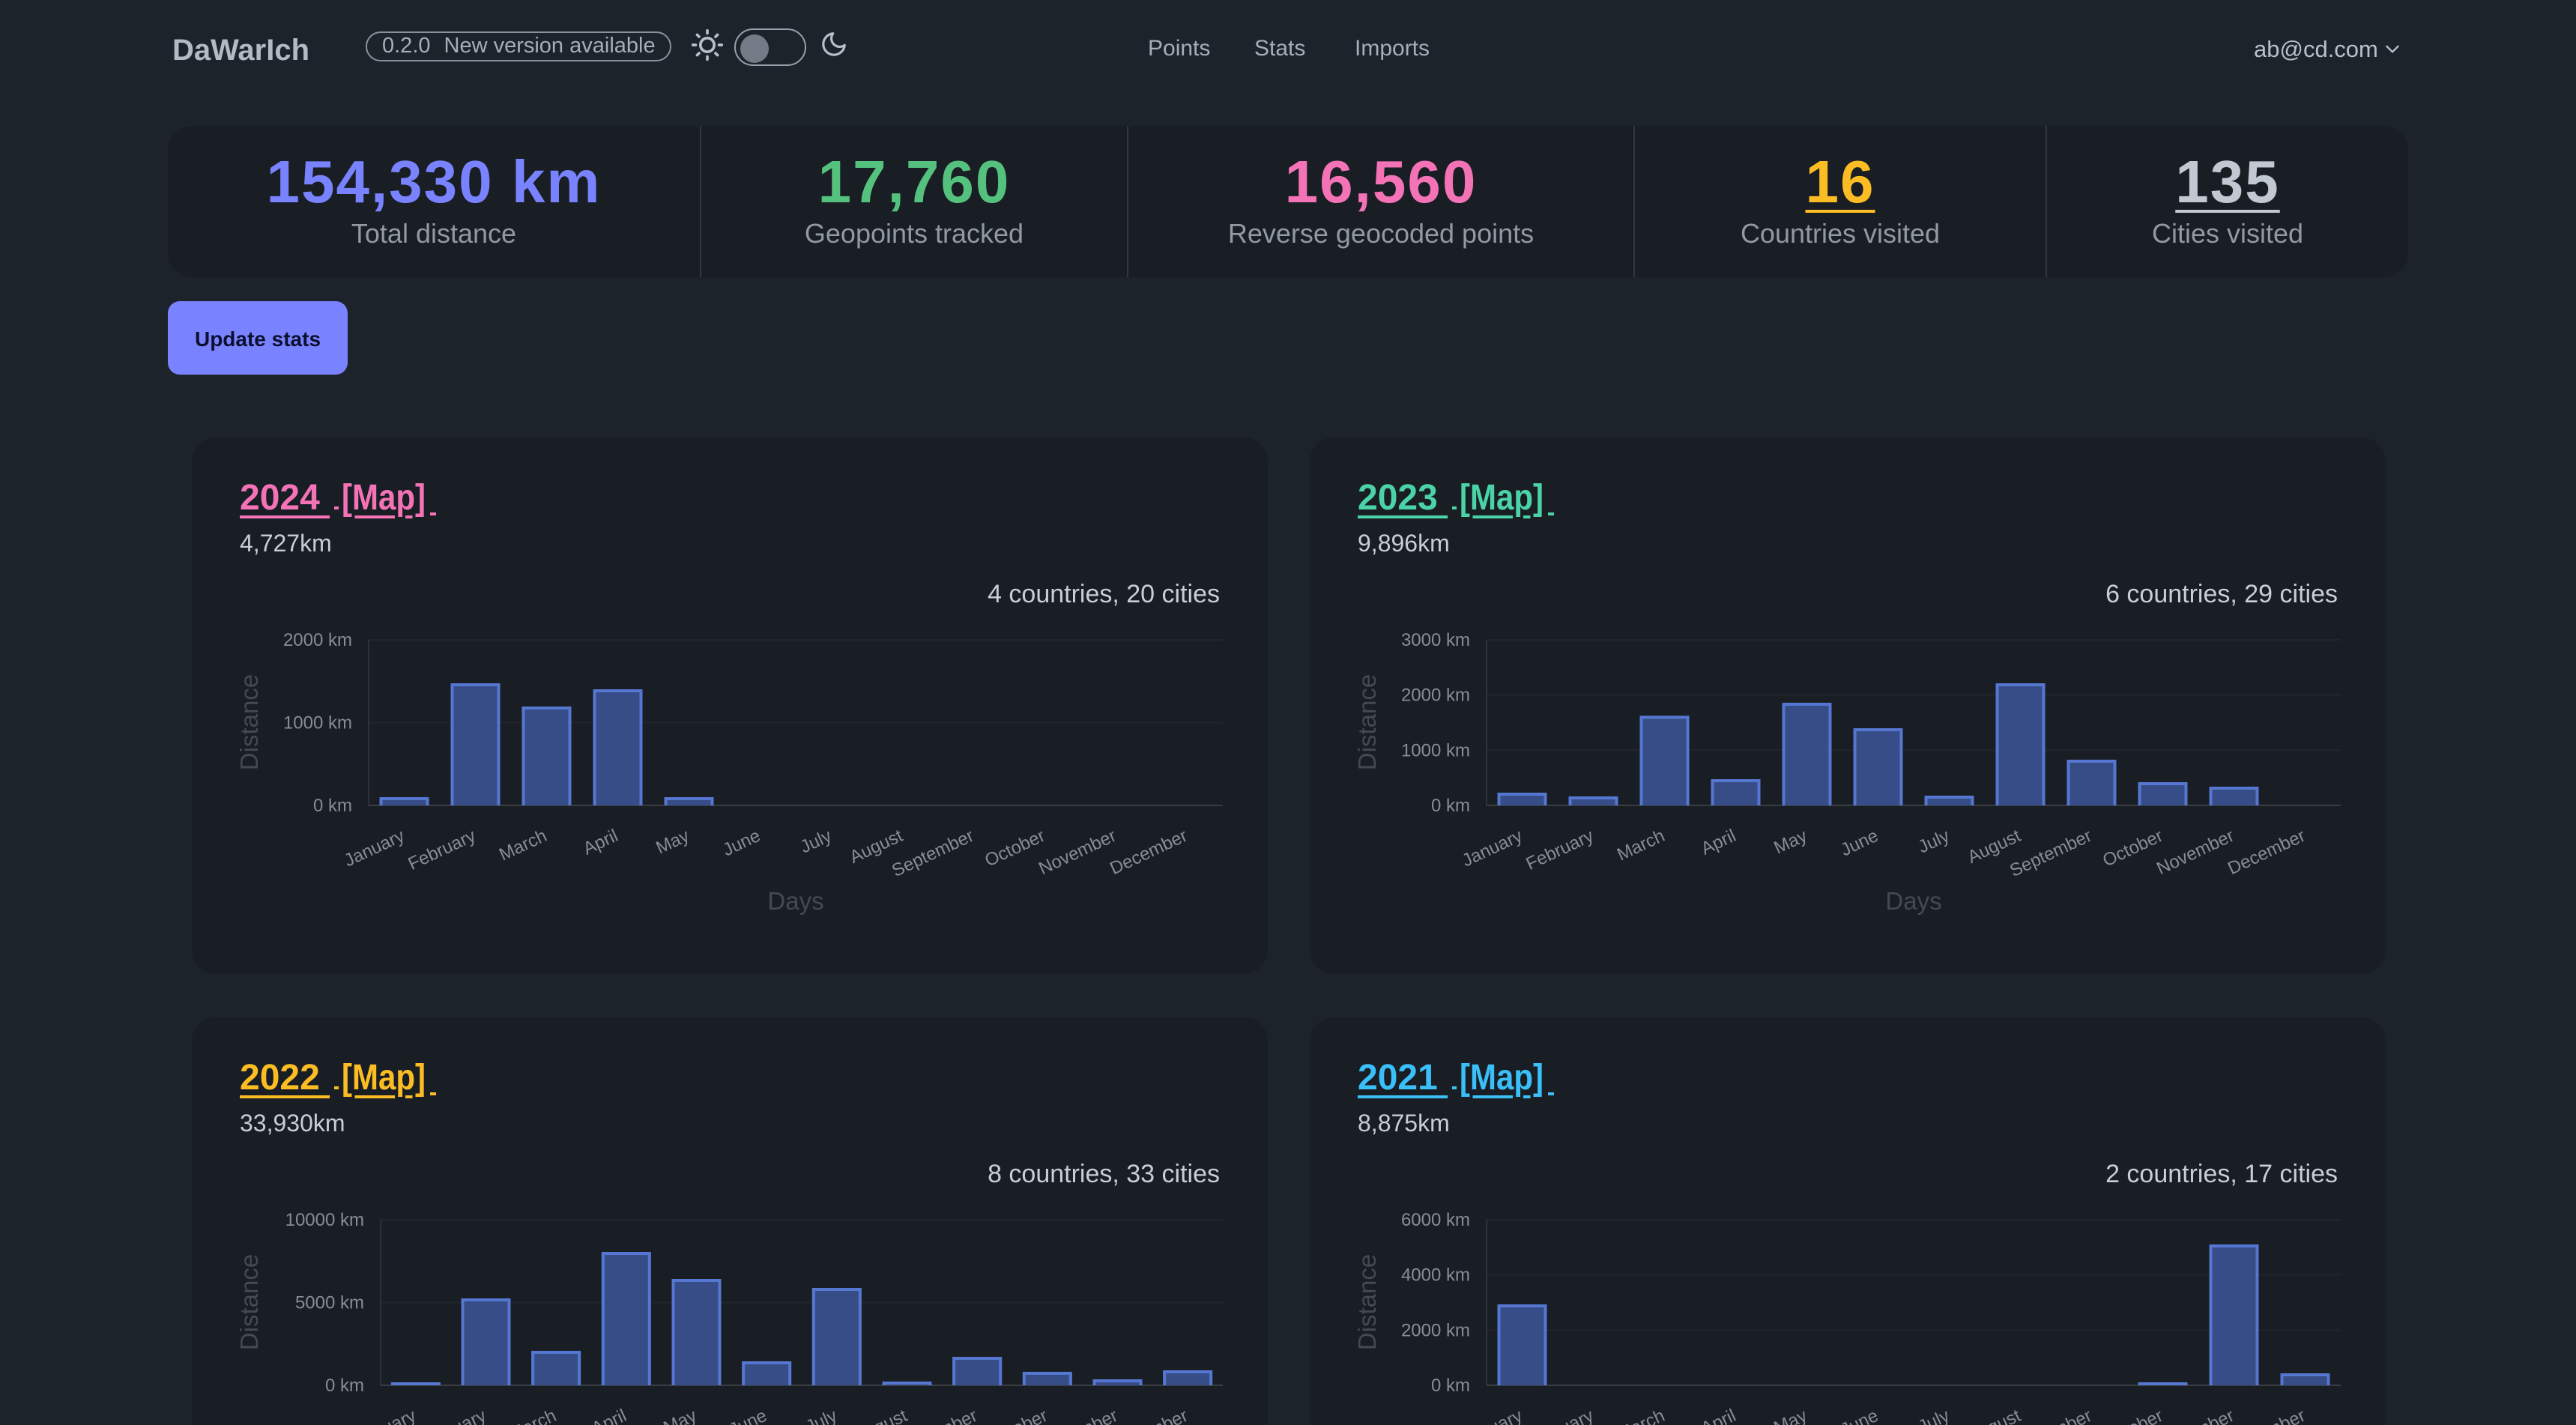 This screenshot has width=2576, height=1425. Describe the element at coordinates (1435, 1220) in the screenshot. I see `svg-text: 6000 km` at that location.